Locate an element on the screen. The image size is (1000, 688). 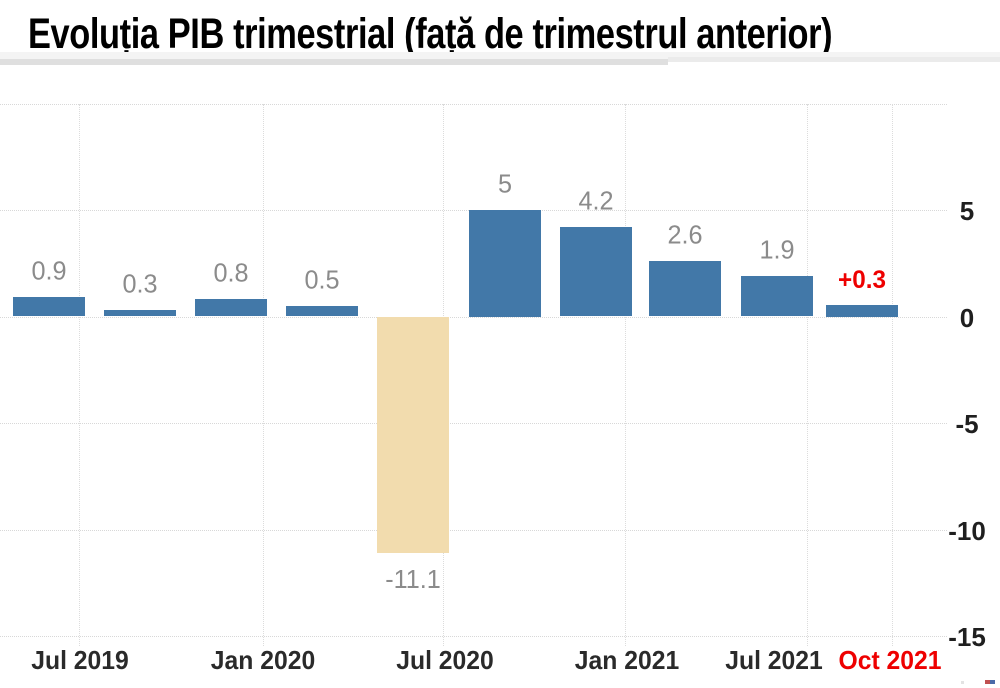
bar-0.3 is located at coordinates (140, 313).